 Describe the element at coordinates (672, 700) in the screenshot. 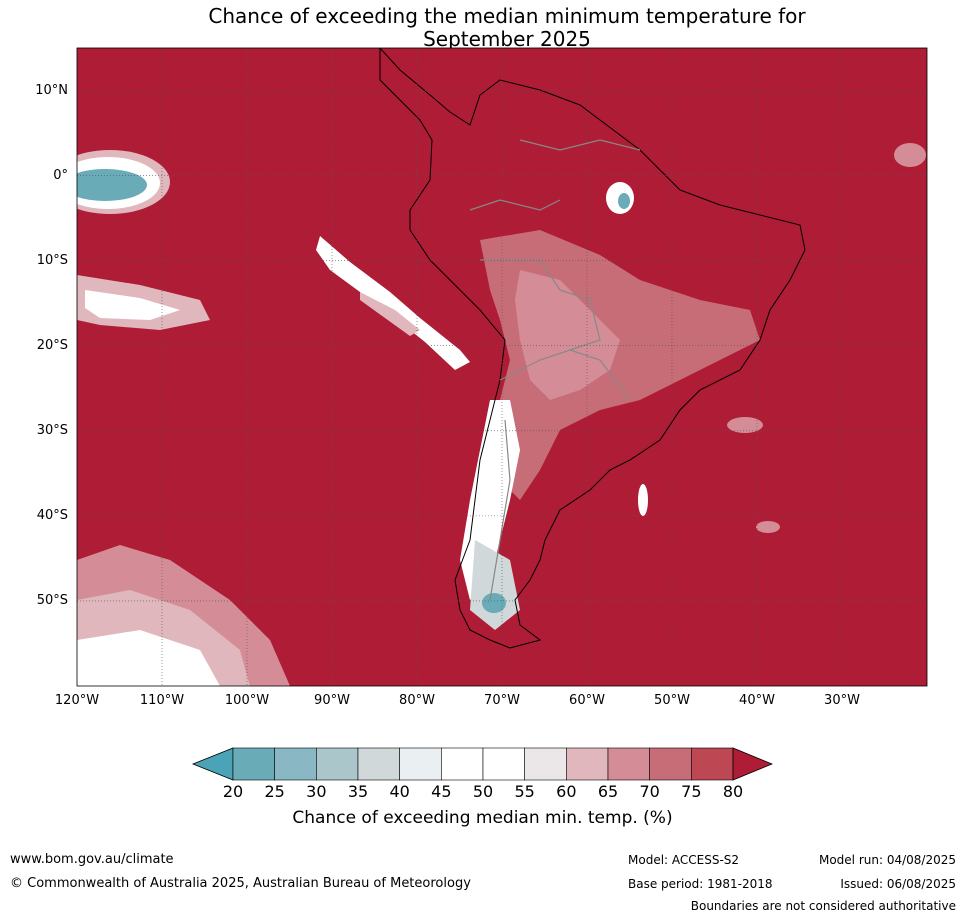

I see `lon-label: 50°W` at that location.